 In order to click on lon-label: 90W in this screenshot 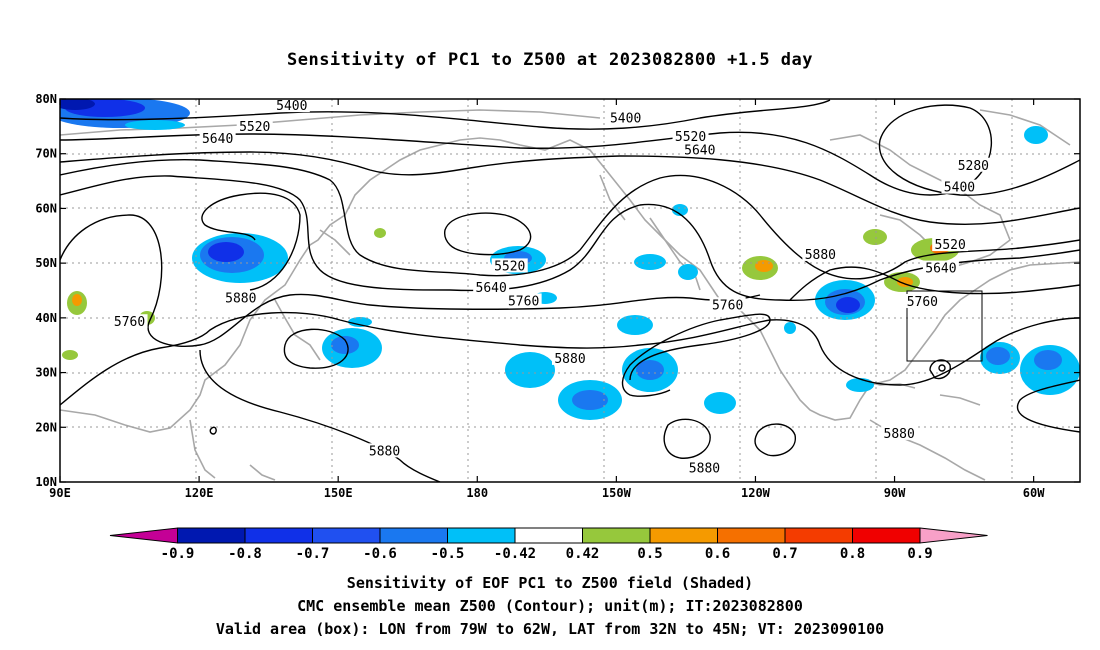, I will do `click(895, 493)`.